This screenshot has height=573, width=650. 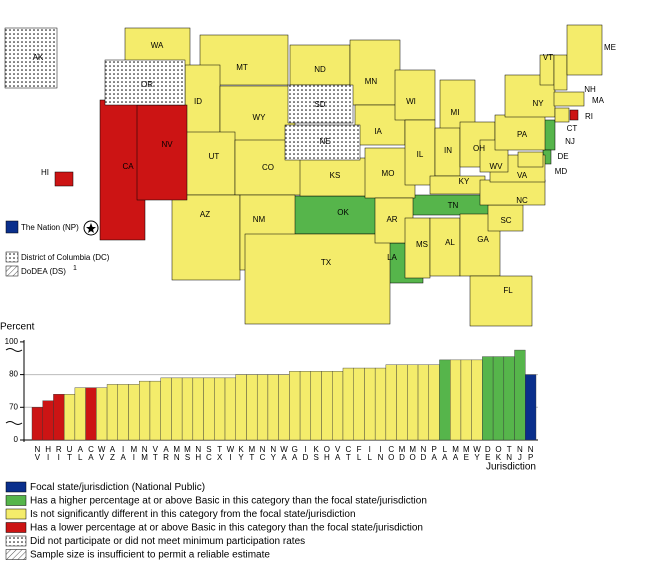 What do you see at coordinates (13, 406) in the screenshot?
I see `y-tick-label: 70` at bounding box center [13, 406].